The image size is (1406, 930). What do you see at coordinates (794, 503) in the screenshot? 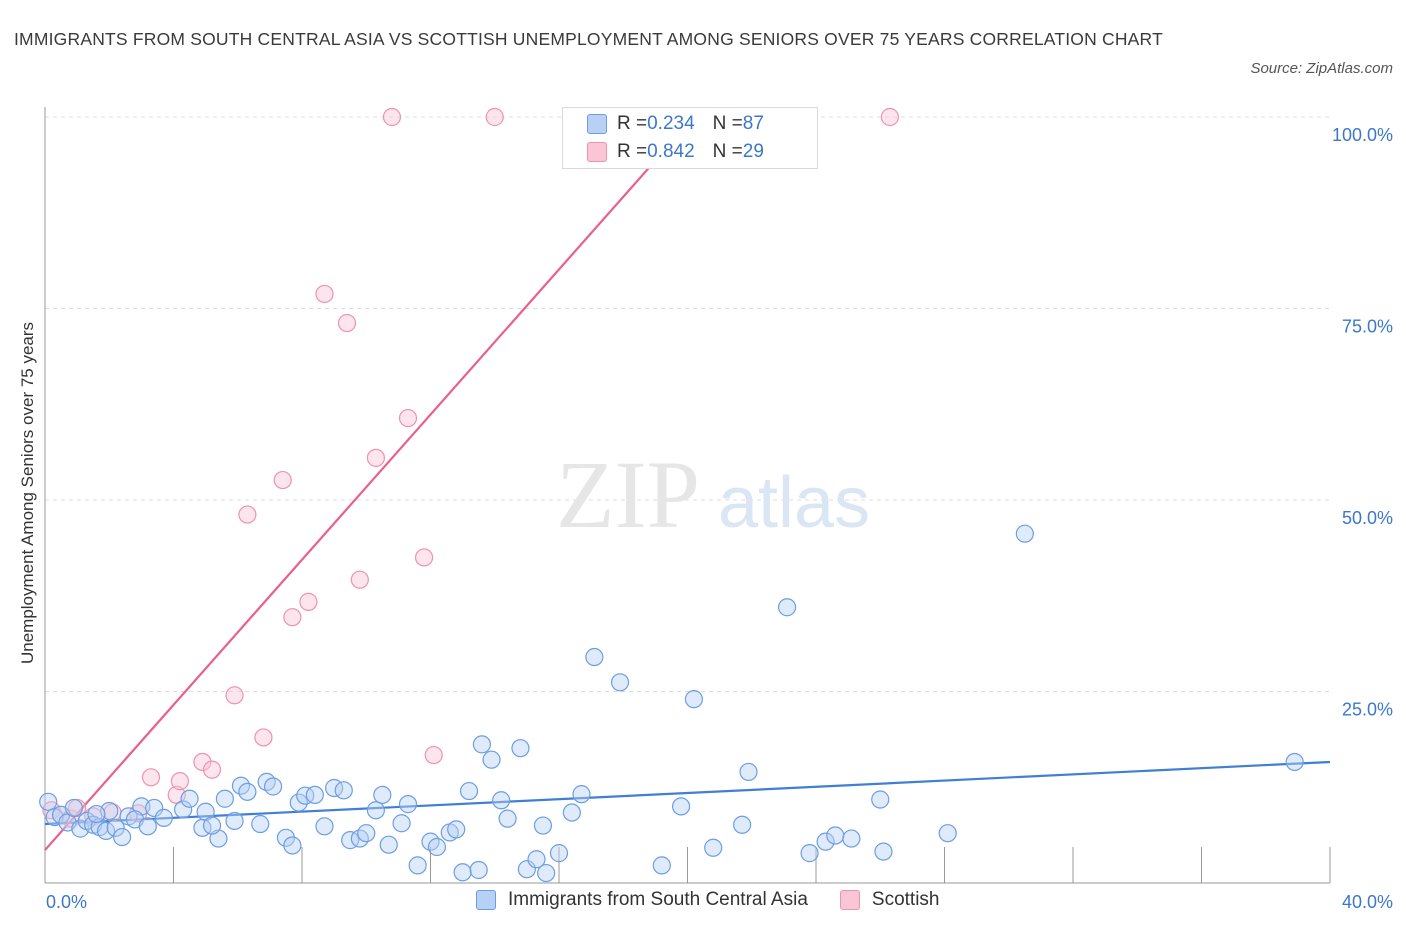
I see `watermark-atlas: atlas` at bounding box center [794, 503].